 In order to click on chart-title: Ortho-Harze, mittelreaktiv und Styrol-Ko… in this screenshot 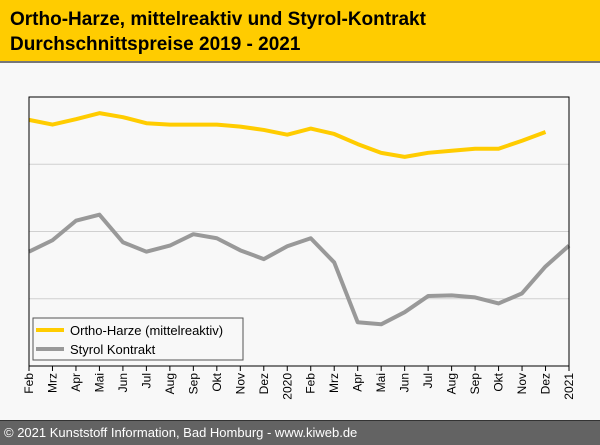, I will do `click(218, 19)`.